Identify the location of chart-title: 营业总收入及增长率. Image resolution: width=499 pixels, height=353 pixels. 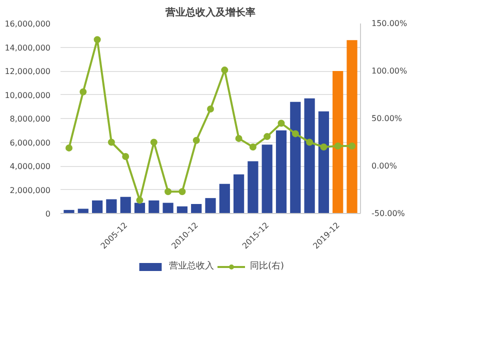
(210, 12).